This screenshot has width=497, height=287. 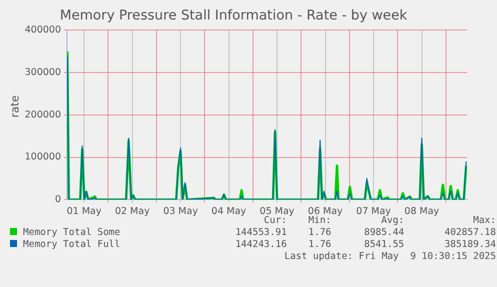 What do you see at coordinates (384, 232) in the screenshot?
I see `text: 8985.44` at bounding box center [384, 232].